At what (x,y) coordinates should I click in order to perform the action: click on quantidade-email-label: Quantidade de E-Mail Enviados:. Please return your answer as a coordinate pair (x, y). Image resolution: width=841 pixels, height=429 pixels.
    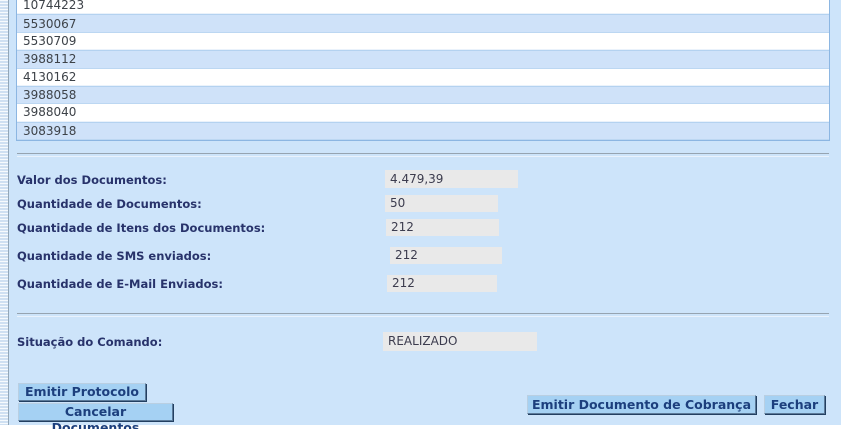
    Looking at the image, I should click on (120, 284).